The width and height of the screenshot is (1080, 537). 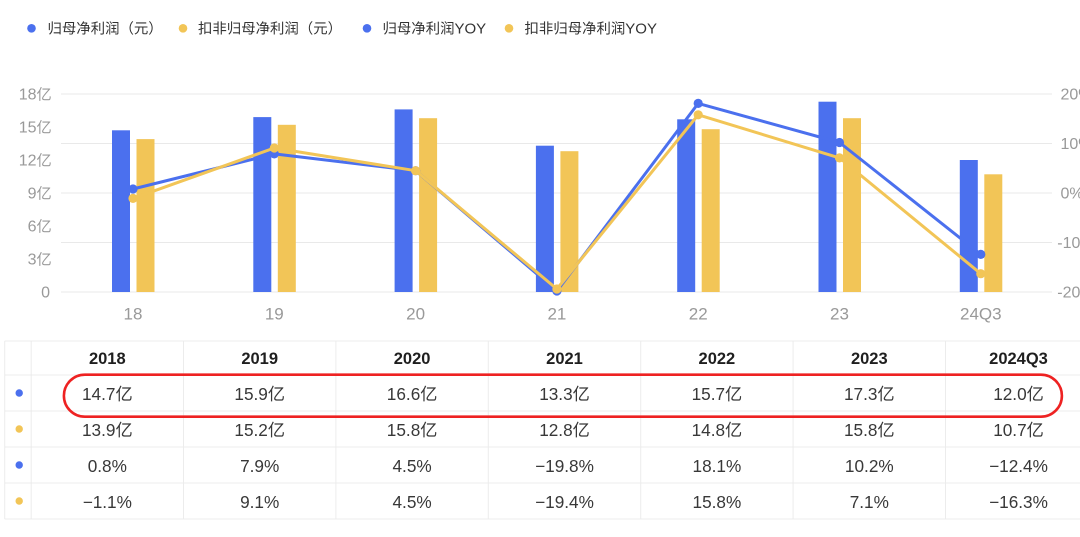 What do you see at coordinates (98, 394) in the screenshot?
I see `svg-text: 14.7` at bounding box center [98, 394].